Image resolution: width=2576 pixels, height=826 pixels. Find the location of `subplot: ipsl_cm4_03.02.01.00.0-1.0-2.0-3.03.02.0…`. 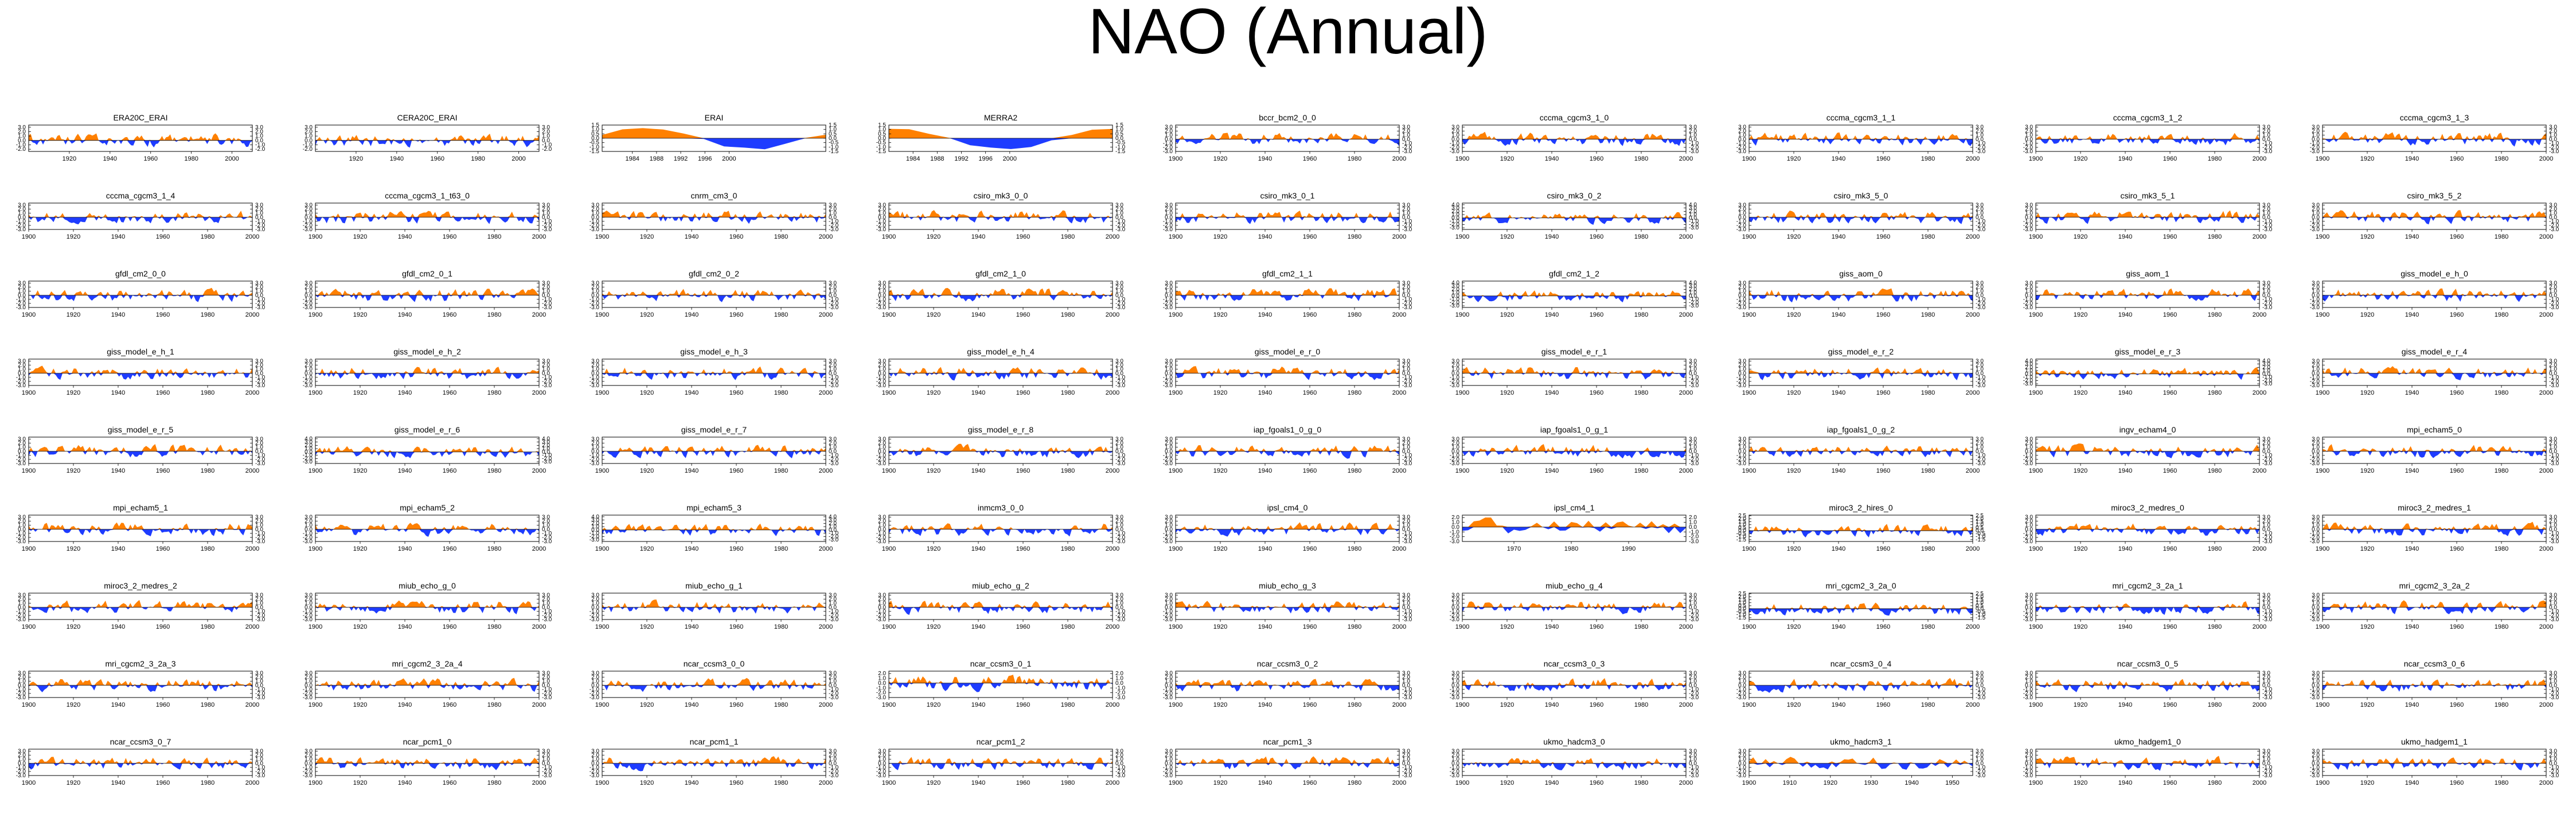

subplot: ipsl_cm4_03.02.01.00.0-1.0-2.0-3.03.02.0… is located at coordinates (1288, 527).